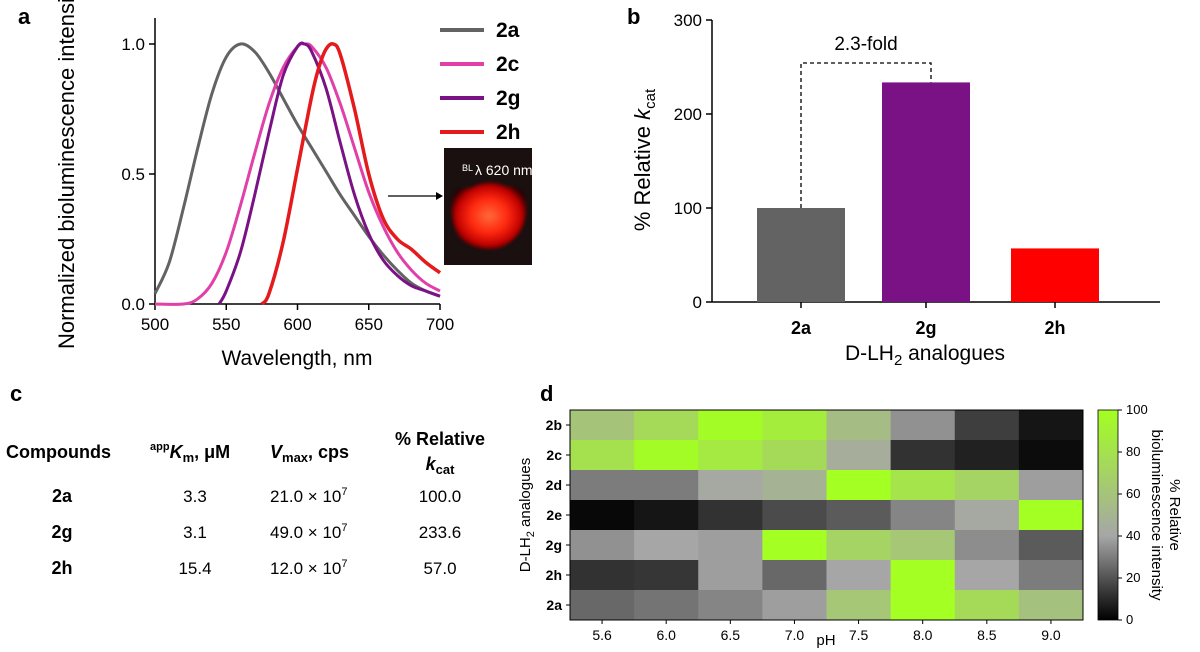  Describe the element at coordinates (440, 324) in the screenshot. I see `a-xtick-label: 700` at that location.